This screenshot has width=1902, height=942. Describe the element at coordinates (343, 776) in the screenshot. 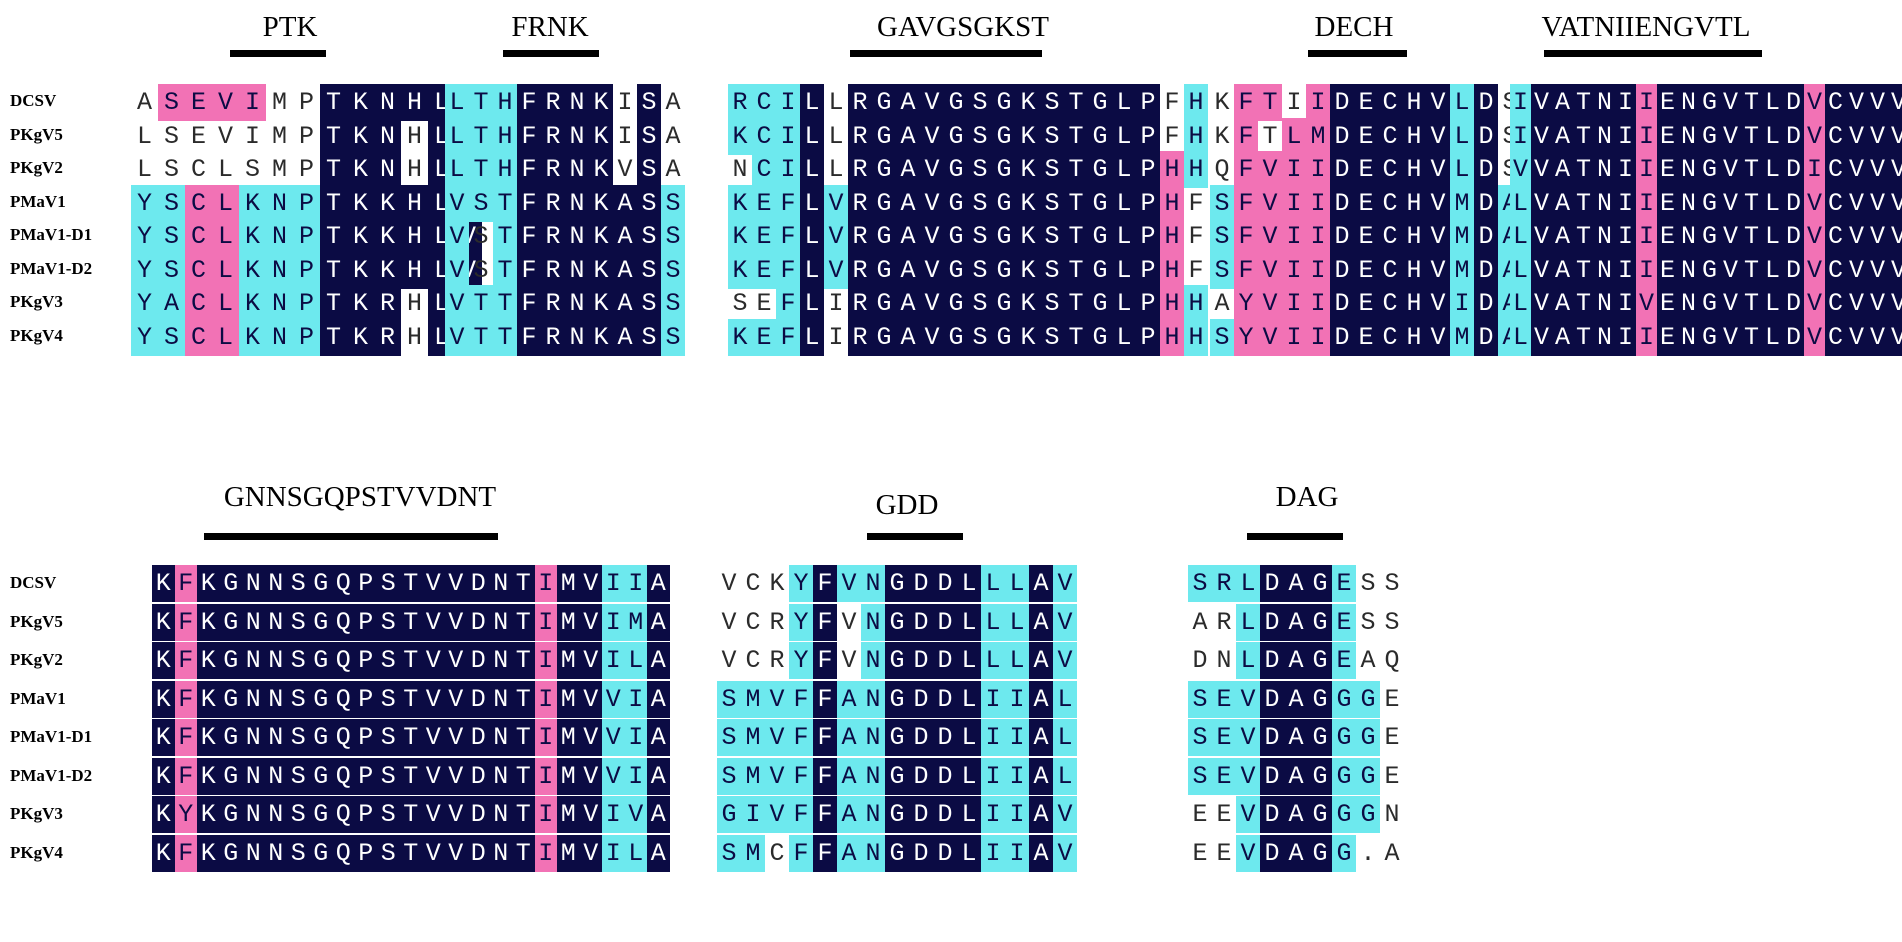

I see `residue: Q` at that location.